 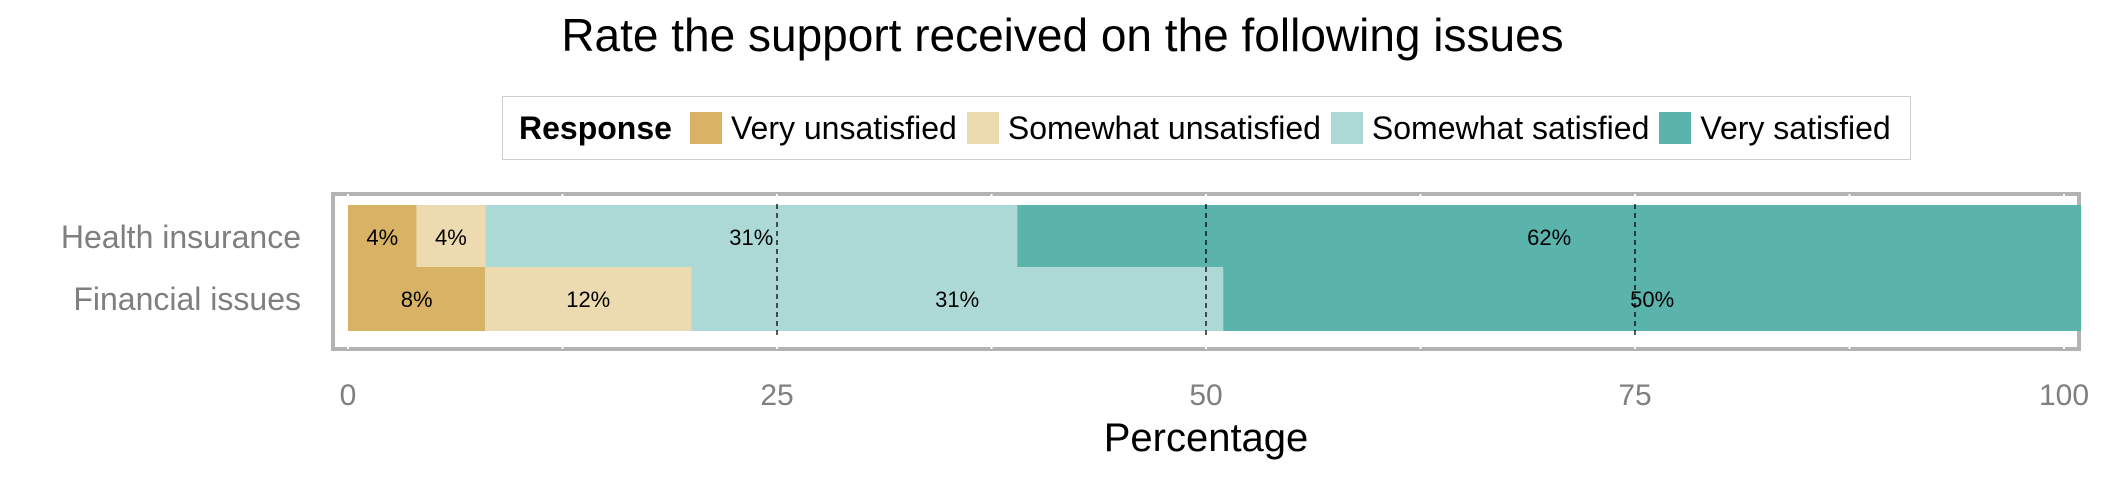 I want to click on legend-item-very-unsatisfied: Very unsatisfied, so click(x=823, y=128).